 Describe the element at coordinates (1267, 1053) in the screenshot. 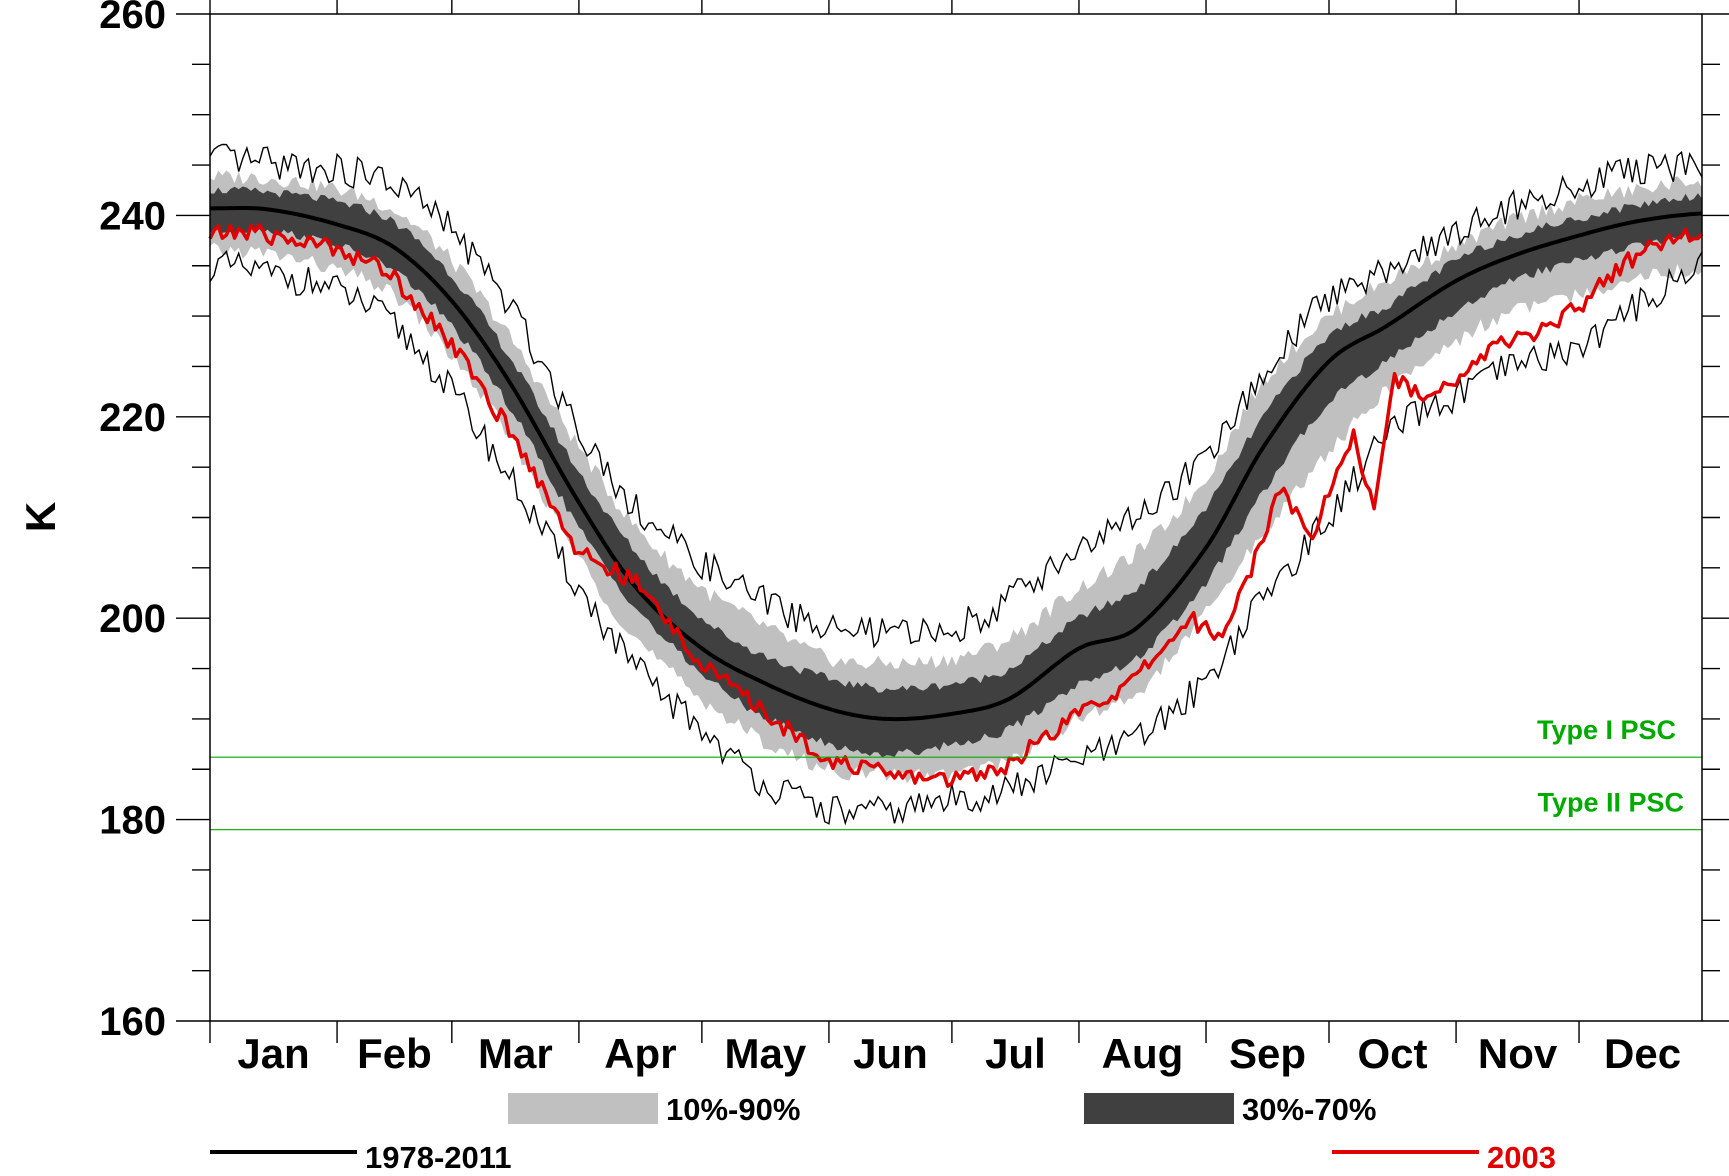

I see `x-tick-label-sep: Sep` at that location.